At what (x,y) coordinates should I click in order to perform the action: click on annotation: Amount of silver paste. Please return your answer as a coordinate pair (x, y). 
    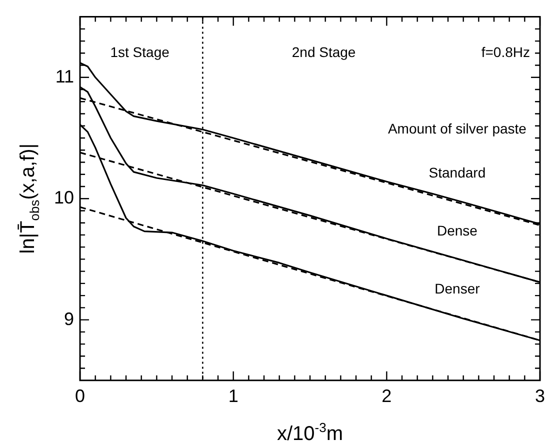
    Looking at the image, I should click on (457, 128).